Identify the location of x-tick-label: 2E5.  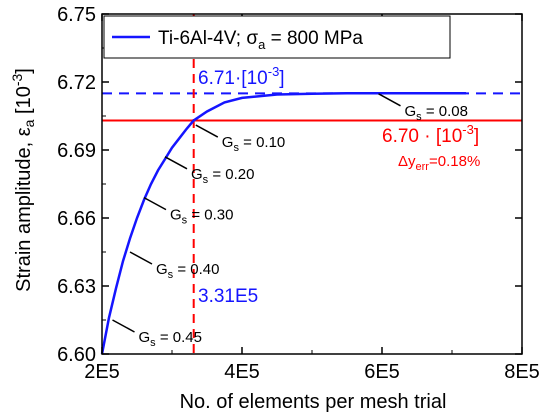
(102, 372).